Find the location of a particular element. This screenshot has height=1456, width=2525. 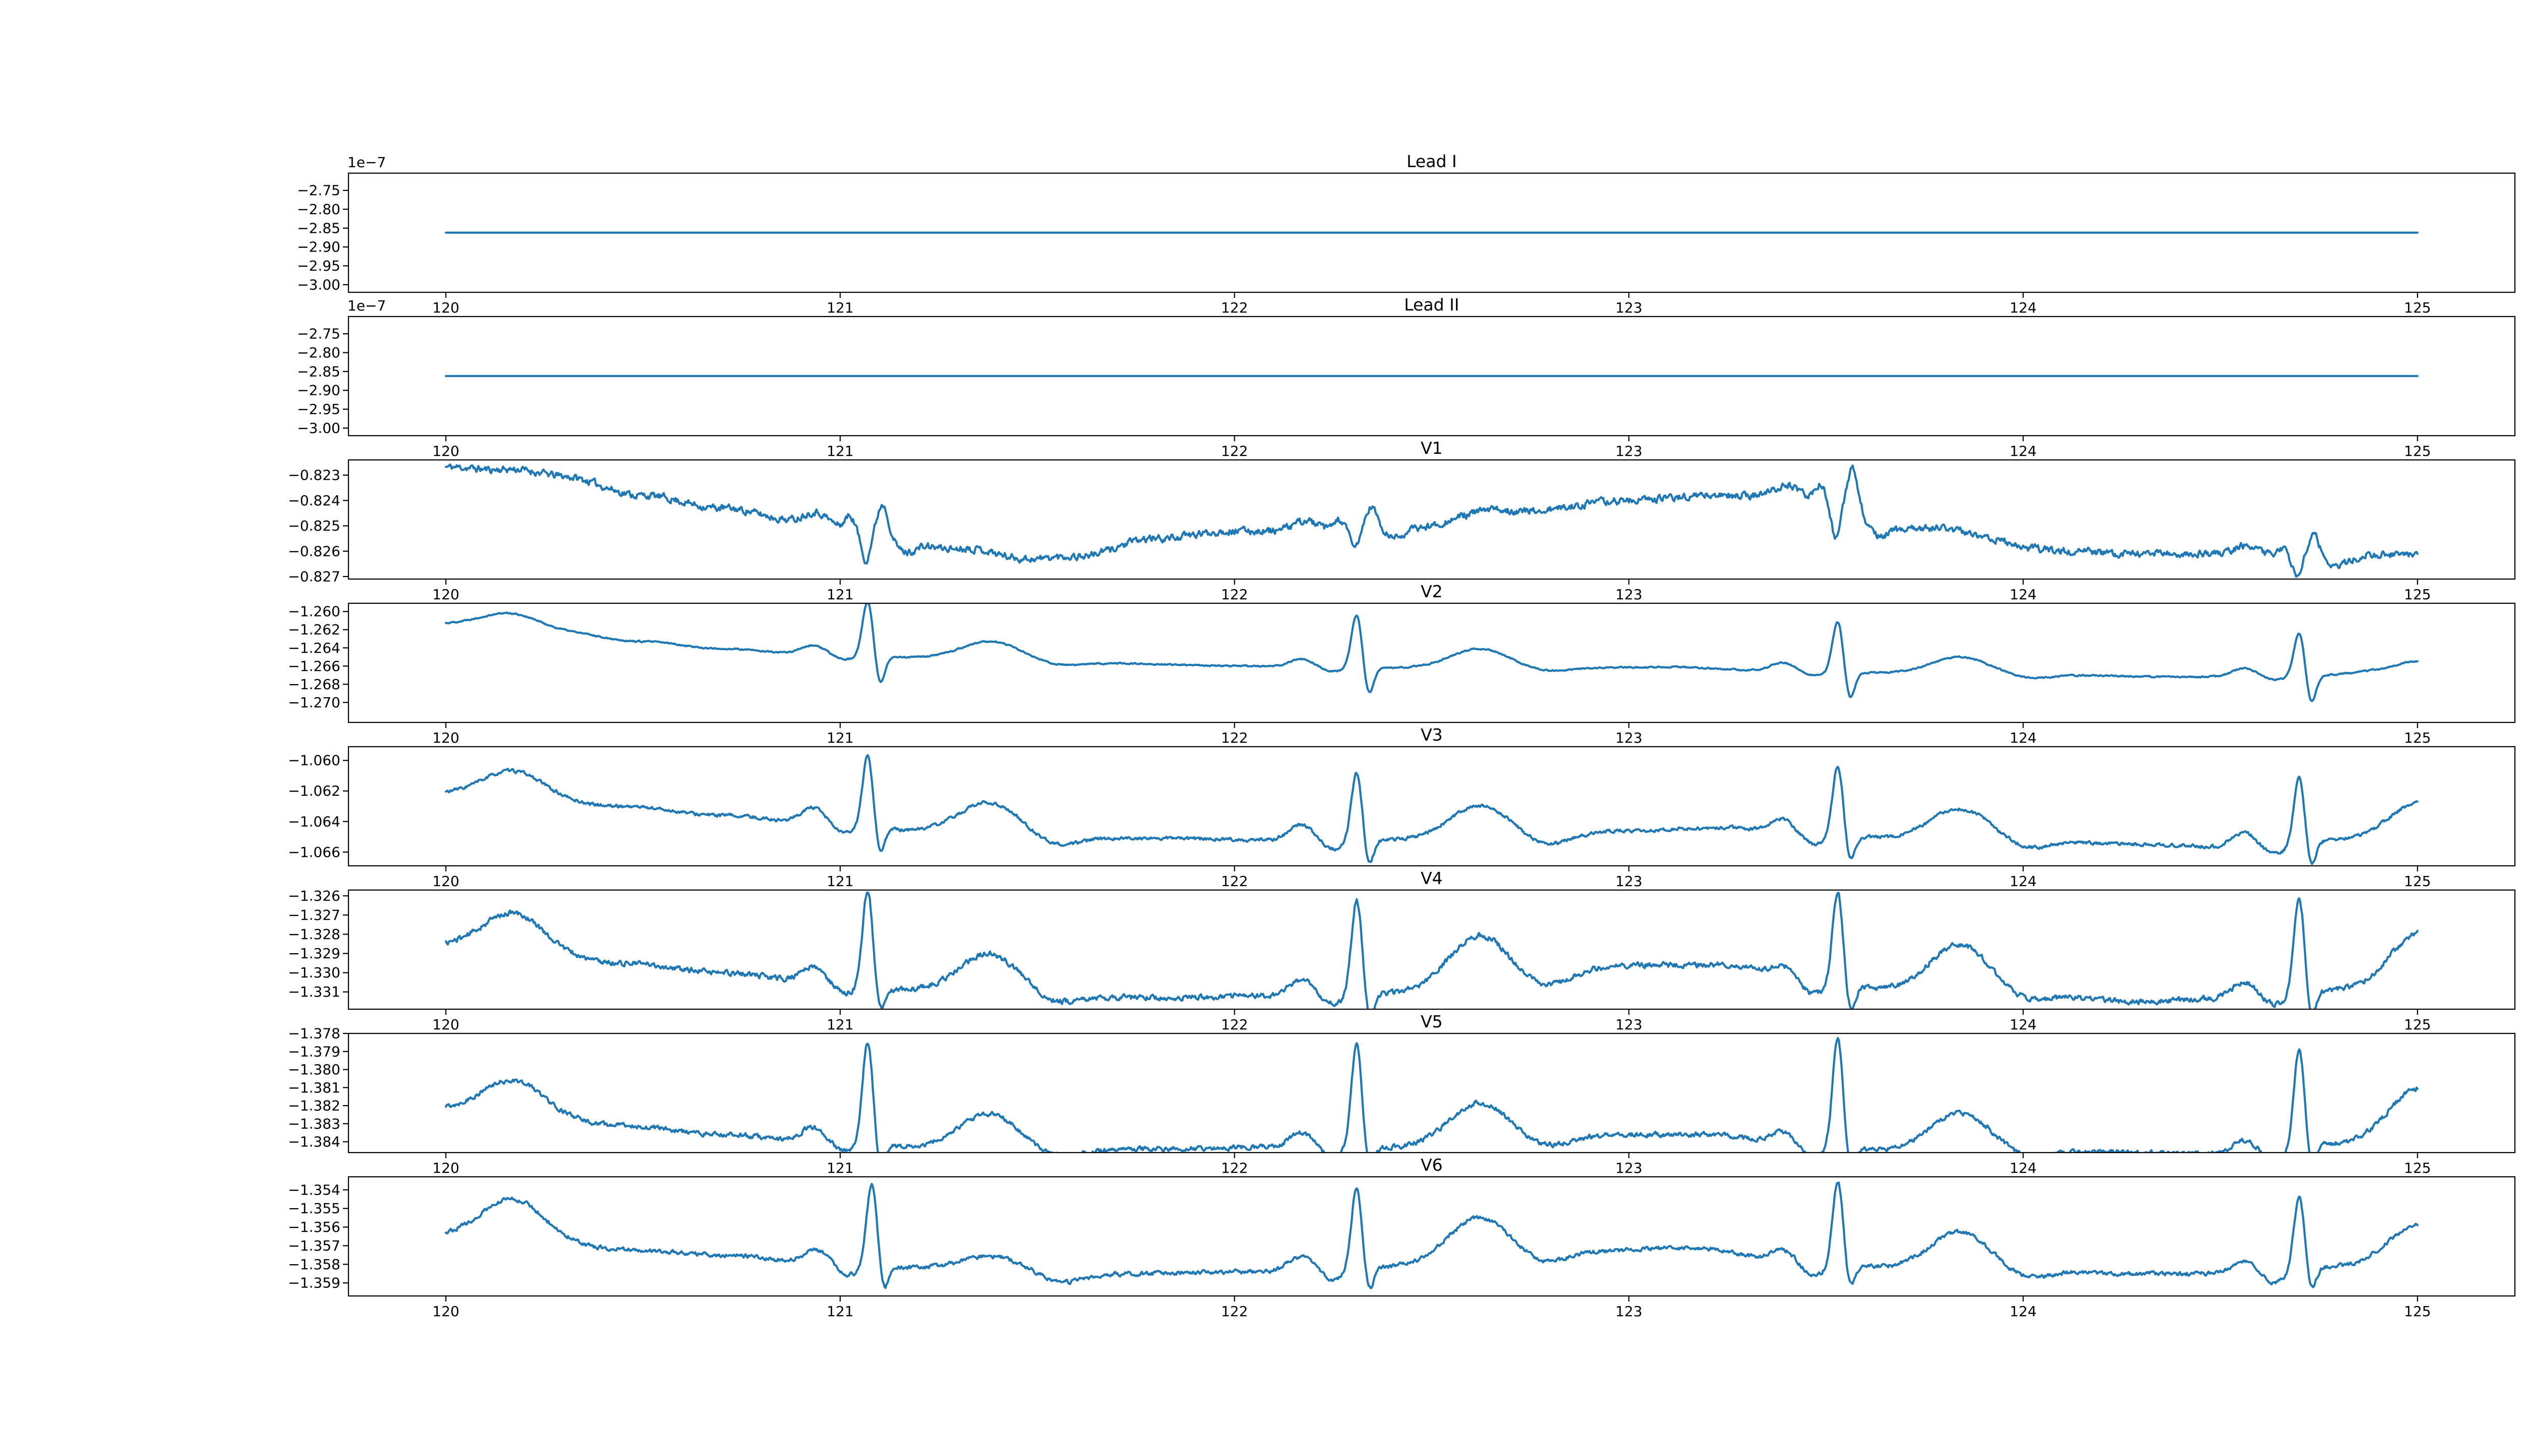

y-tick-label: −1.356 is located at coordinates (314, 1227).